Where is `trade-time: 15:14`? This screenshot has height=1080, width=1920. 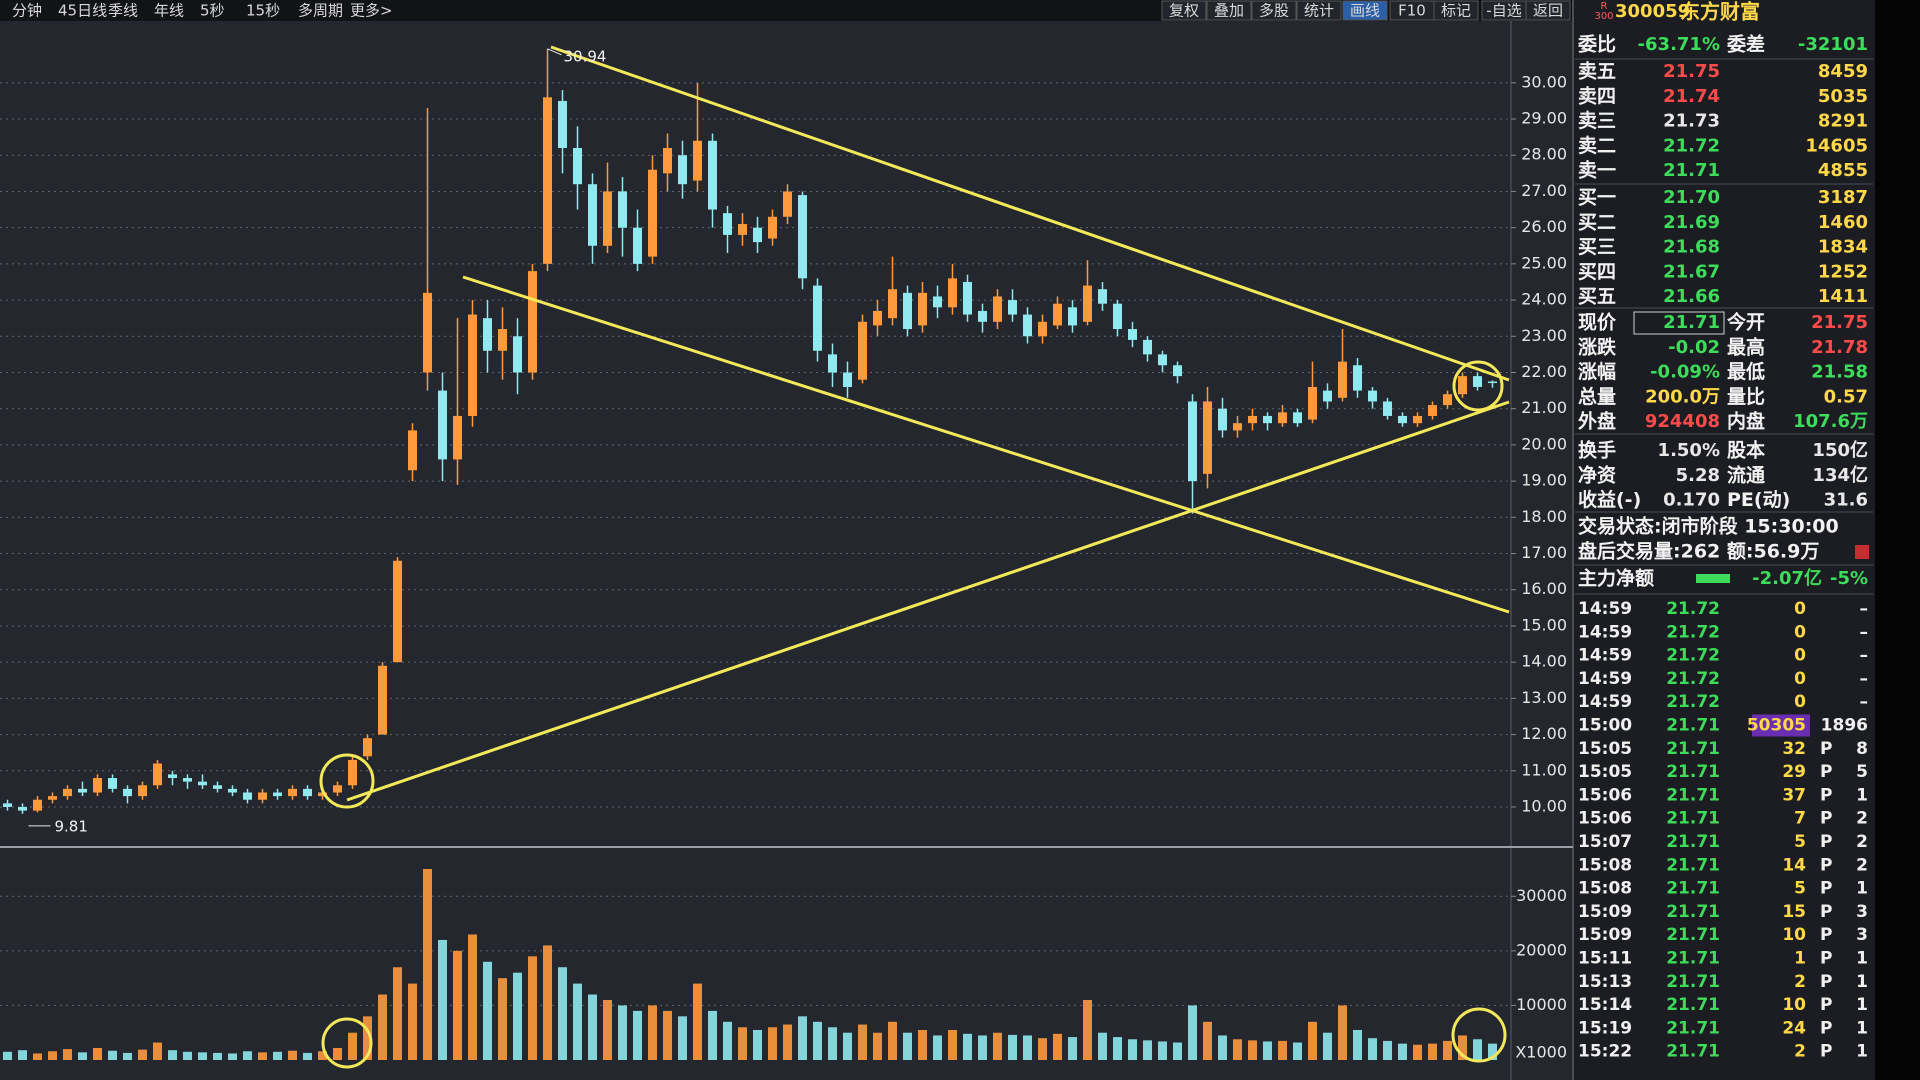
trade-time: 15:14 is located at coordinates (1605, 1005).